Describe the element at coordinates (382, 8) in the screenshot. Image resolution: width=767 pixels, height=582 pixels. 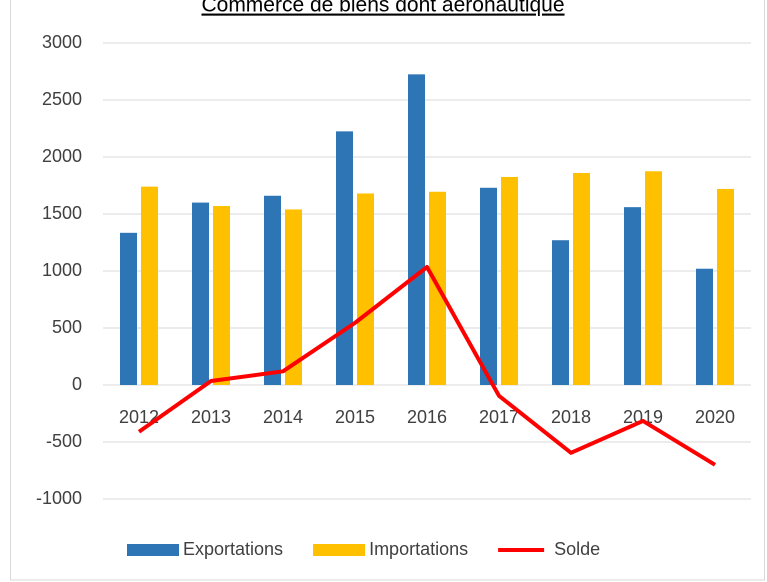
I see `chart-title: Commerce de biens dont aéronautique` at that location.